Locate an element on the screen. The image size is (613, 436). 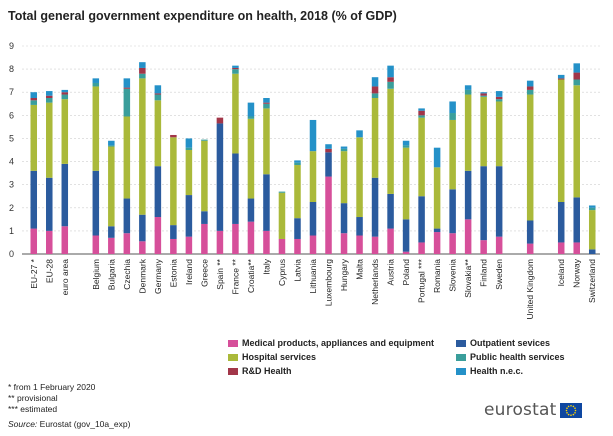
y-tick-label: 8 is located at coordinates (11, 69).